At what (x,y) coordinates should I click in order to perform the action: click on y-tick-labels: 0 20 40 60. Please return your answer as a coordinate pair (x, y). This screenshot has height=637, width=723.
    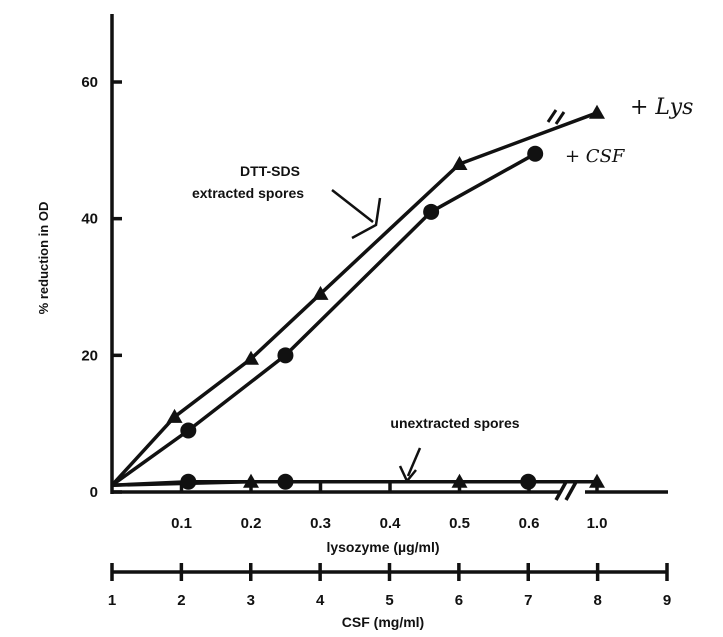
    Looking at the image, I should click on (89, 287).